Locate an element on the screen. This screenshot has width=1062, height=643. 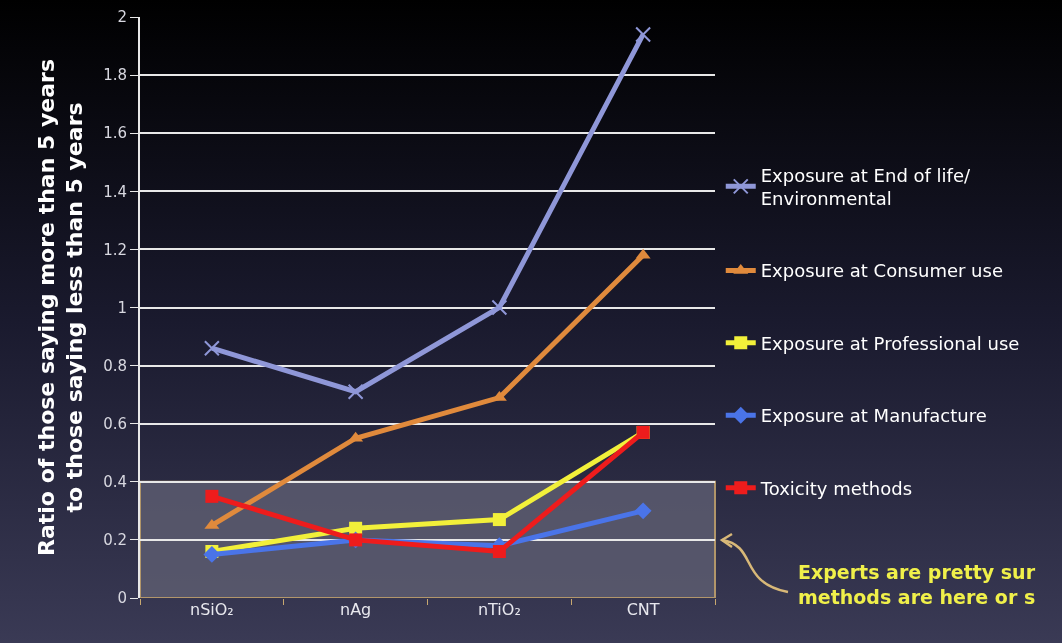
y-tick-label: 0.2 is located at coordinates (115, 540).